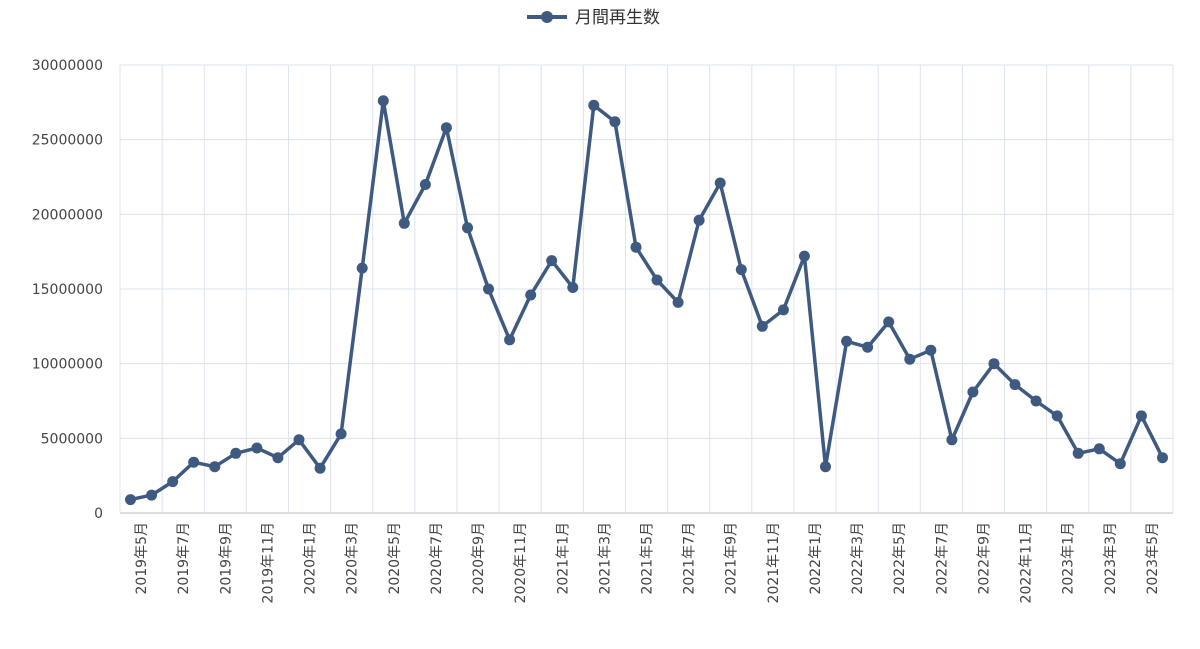  Describe the element at coordinates (690, 558) in the screenshot. I see `x-tick-label: 2021年7月` at that location.